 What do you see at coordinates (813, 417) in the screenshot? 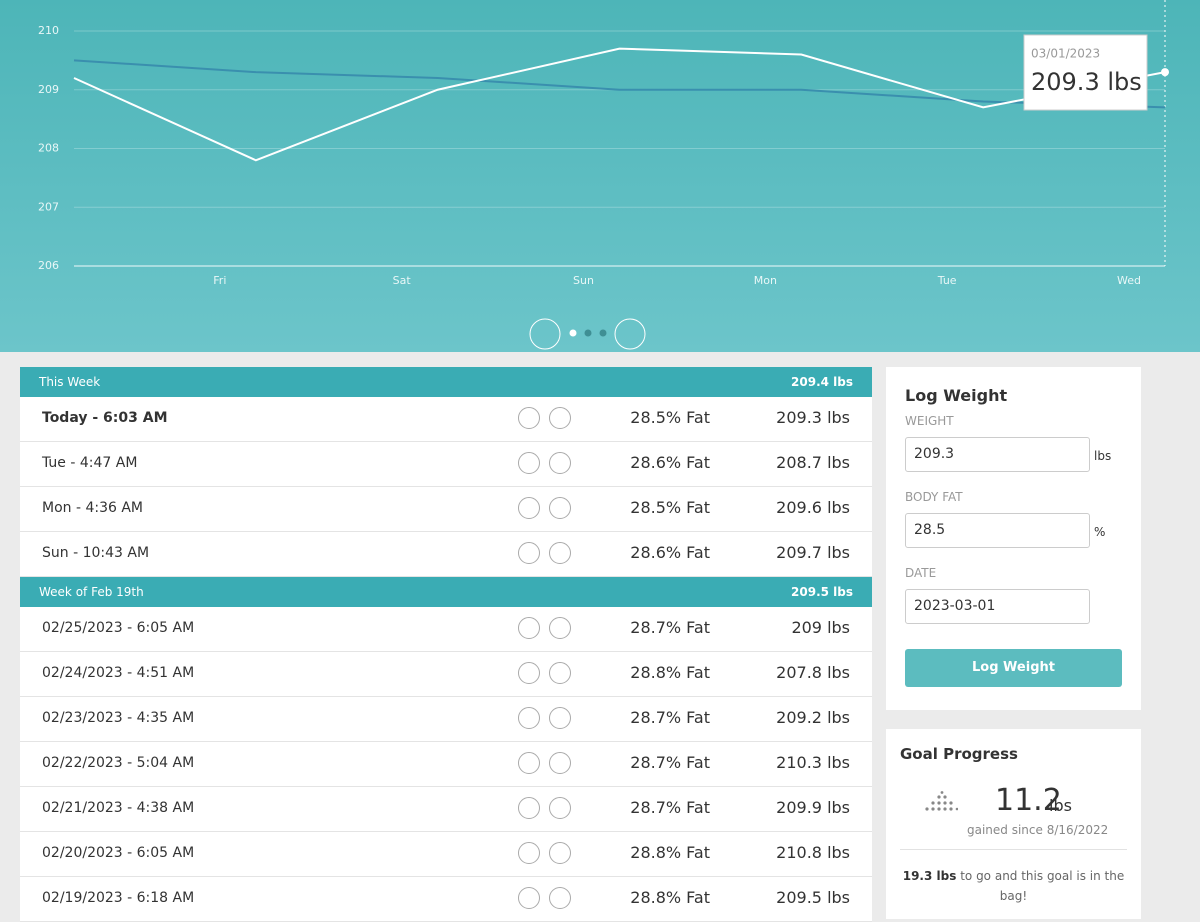
I see `entry-weight: 209.3 lbs` at bounding box center [813, 417].